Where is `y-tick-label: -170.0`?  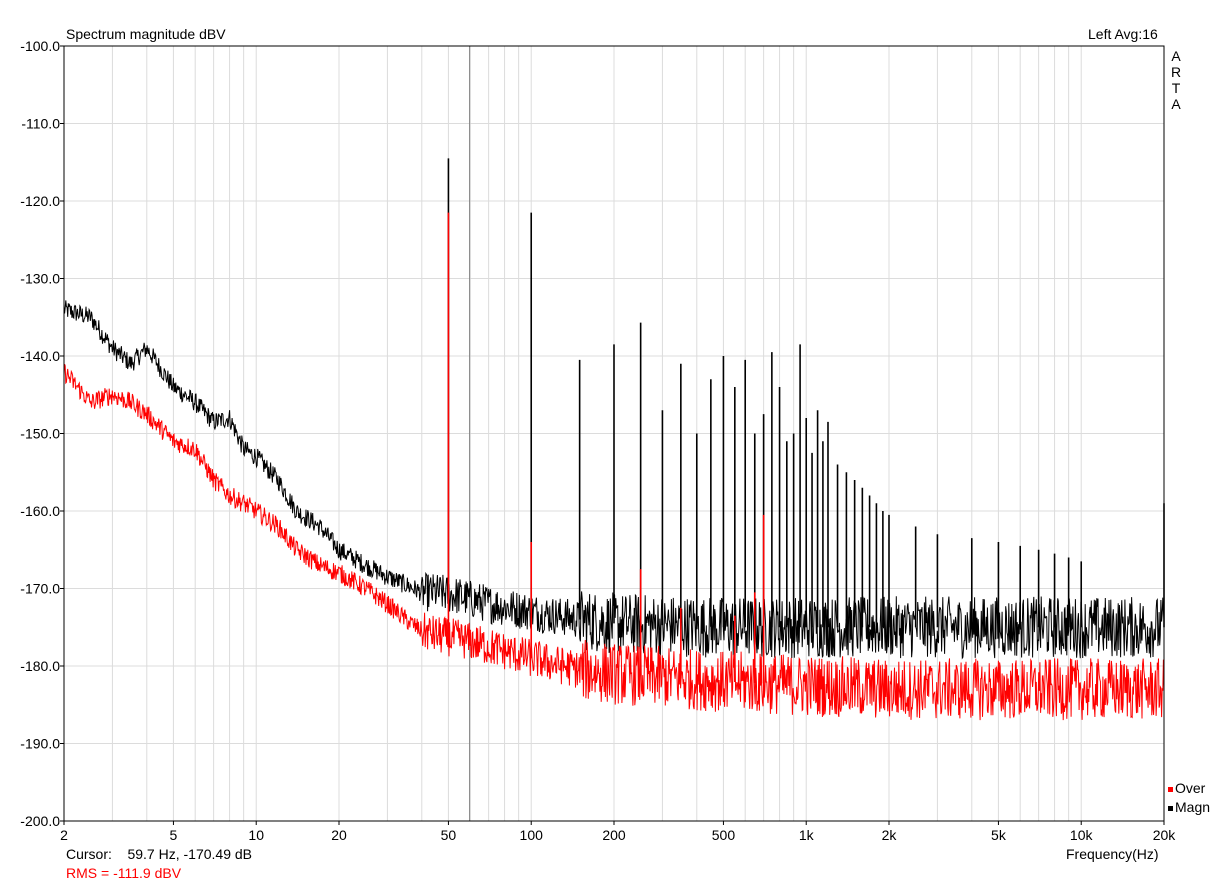 y-tick-label: -170.0 is located at coordinates (40, 589).